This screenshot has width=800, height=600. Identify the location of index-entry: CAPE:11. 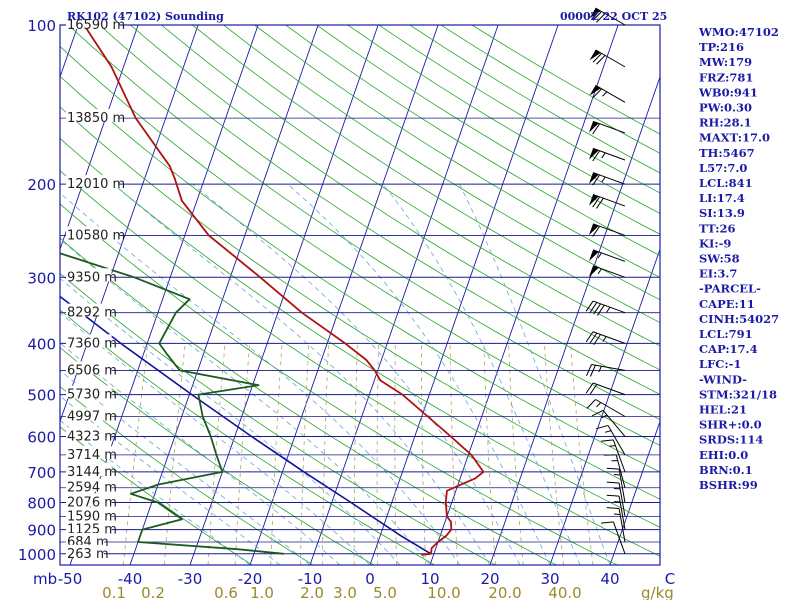
(727, 304).